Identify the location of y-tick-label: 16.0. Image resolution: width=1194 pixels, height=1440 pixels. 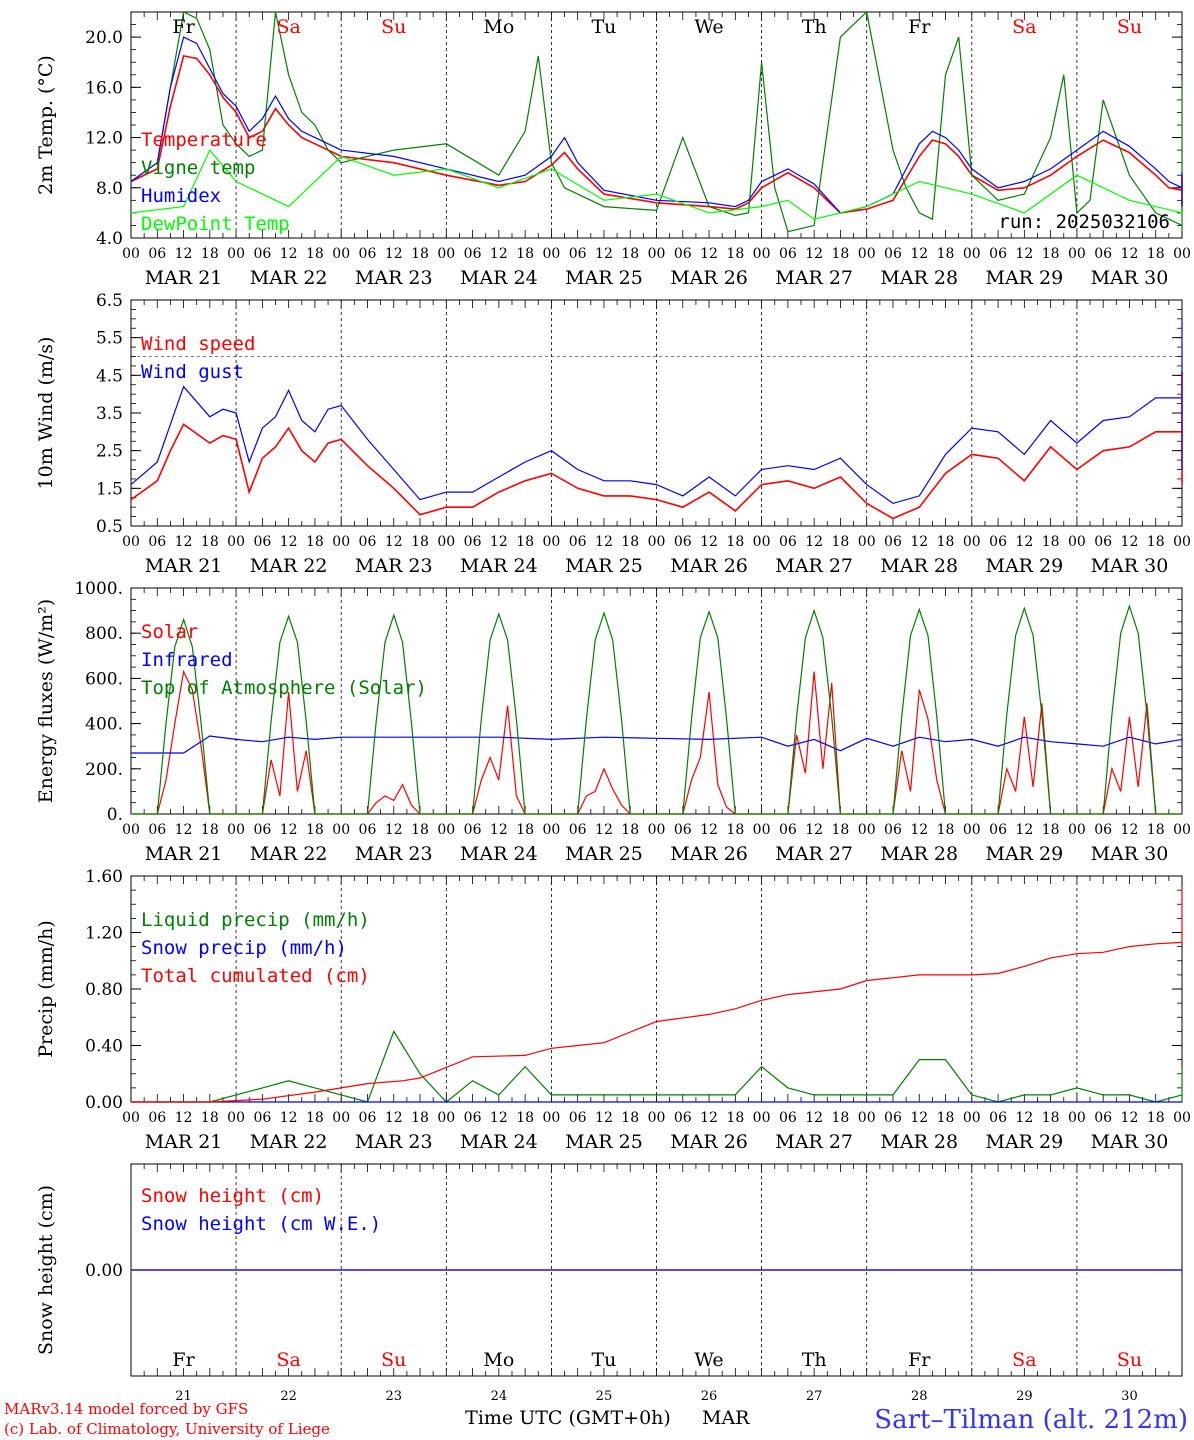
(104, 88).